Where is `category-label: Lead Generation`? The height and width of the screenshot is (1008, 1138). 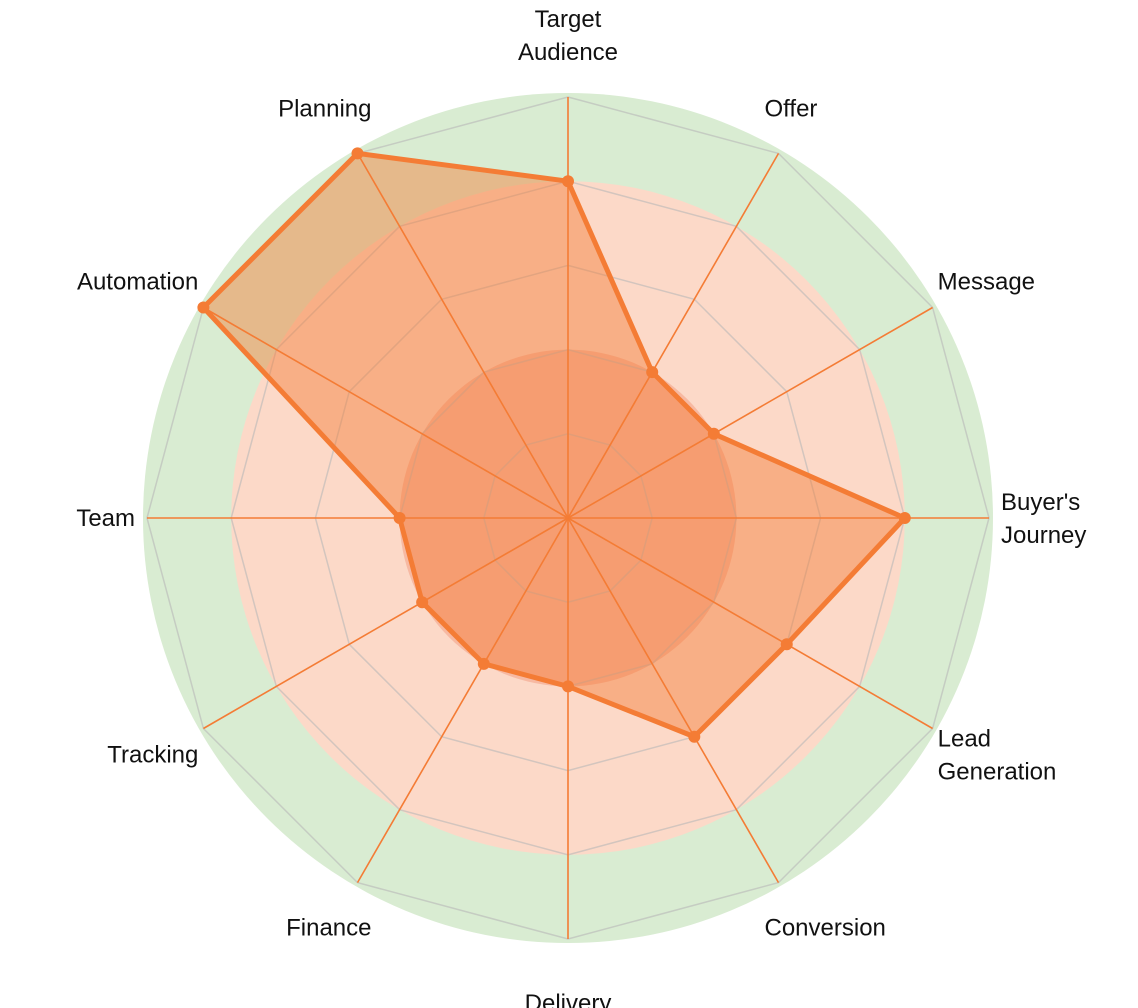 category-label: Lead Generation is located at coordinates (997, 756).